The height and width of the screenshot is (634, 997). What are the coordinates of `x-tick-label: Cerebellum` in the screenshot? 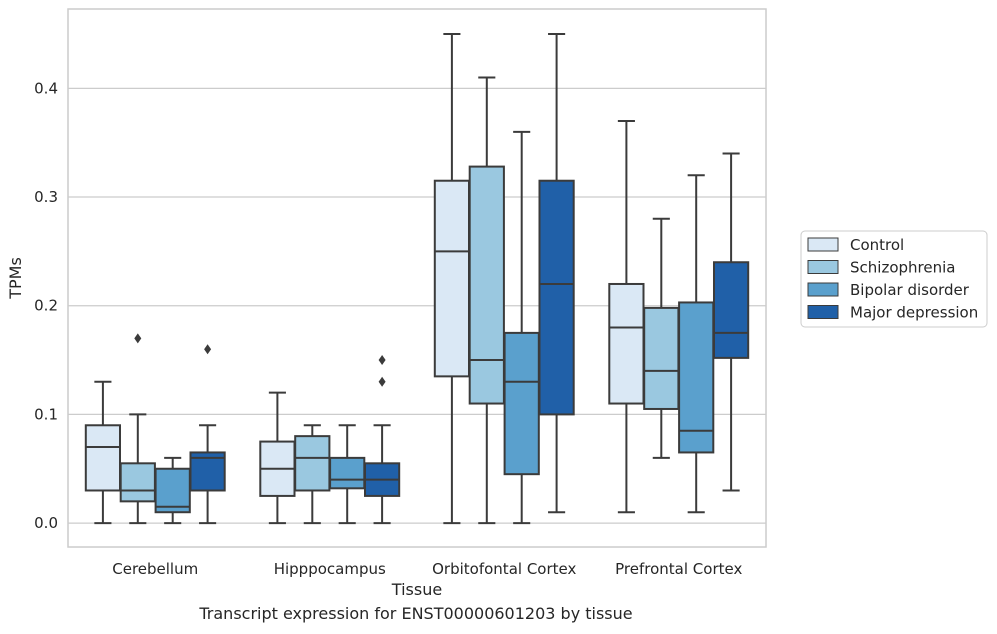 It's located at (155, 569).